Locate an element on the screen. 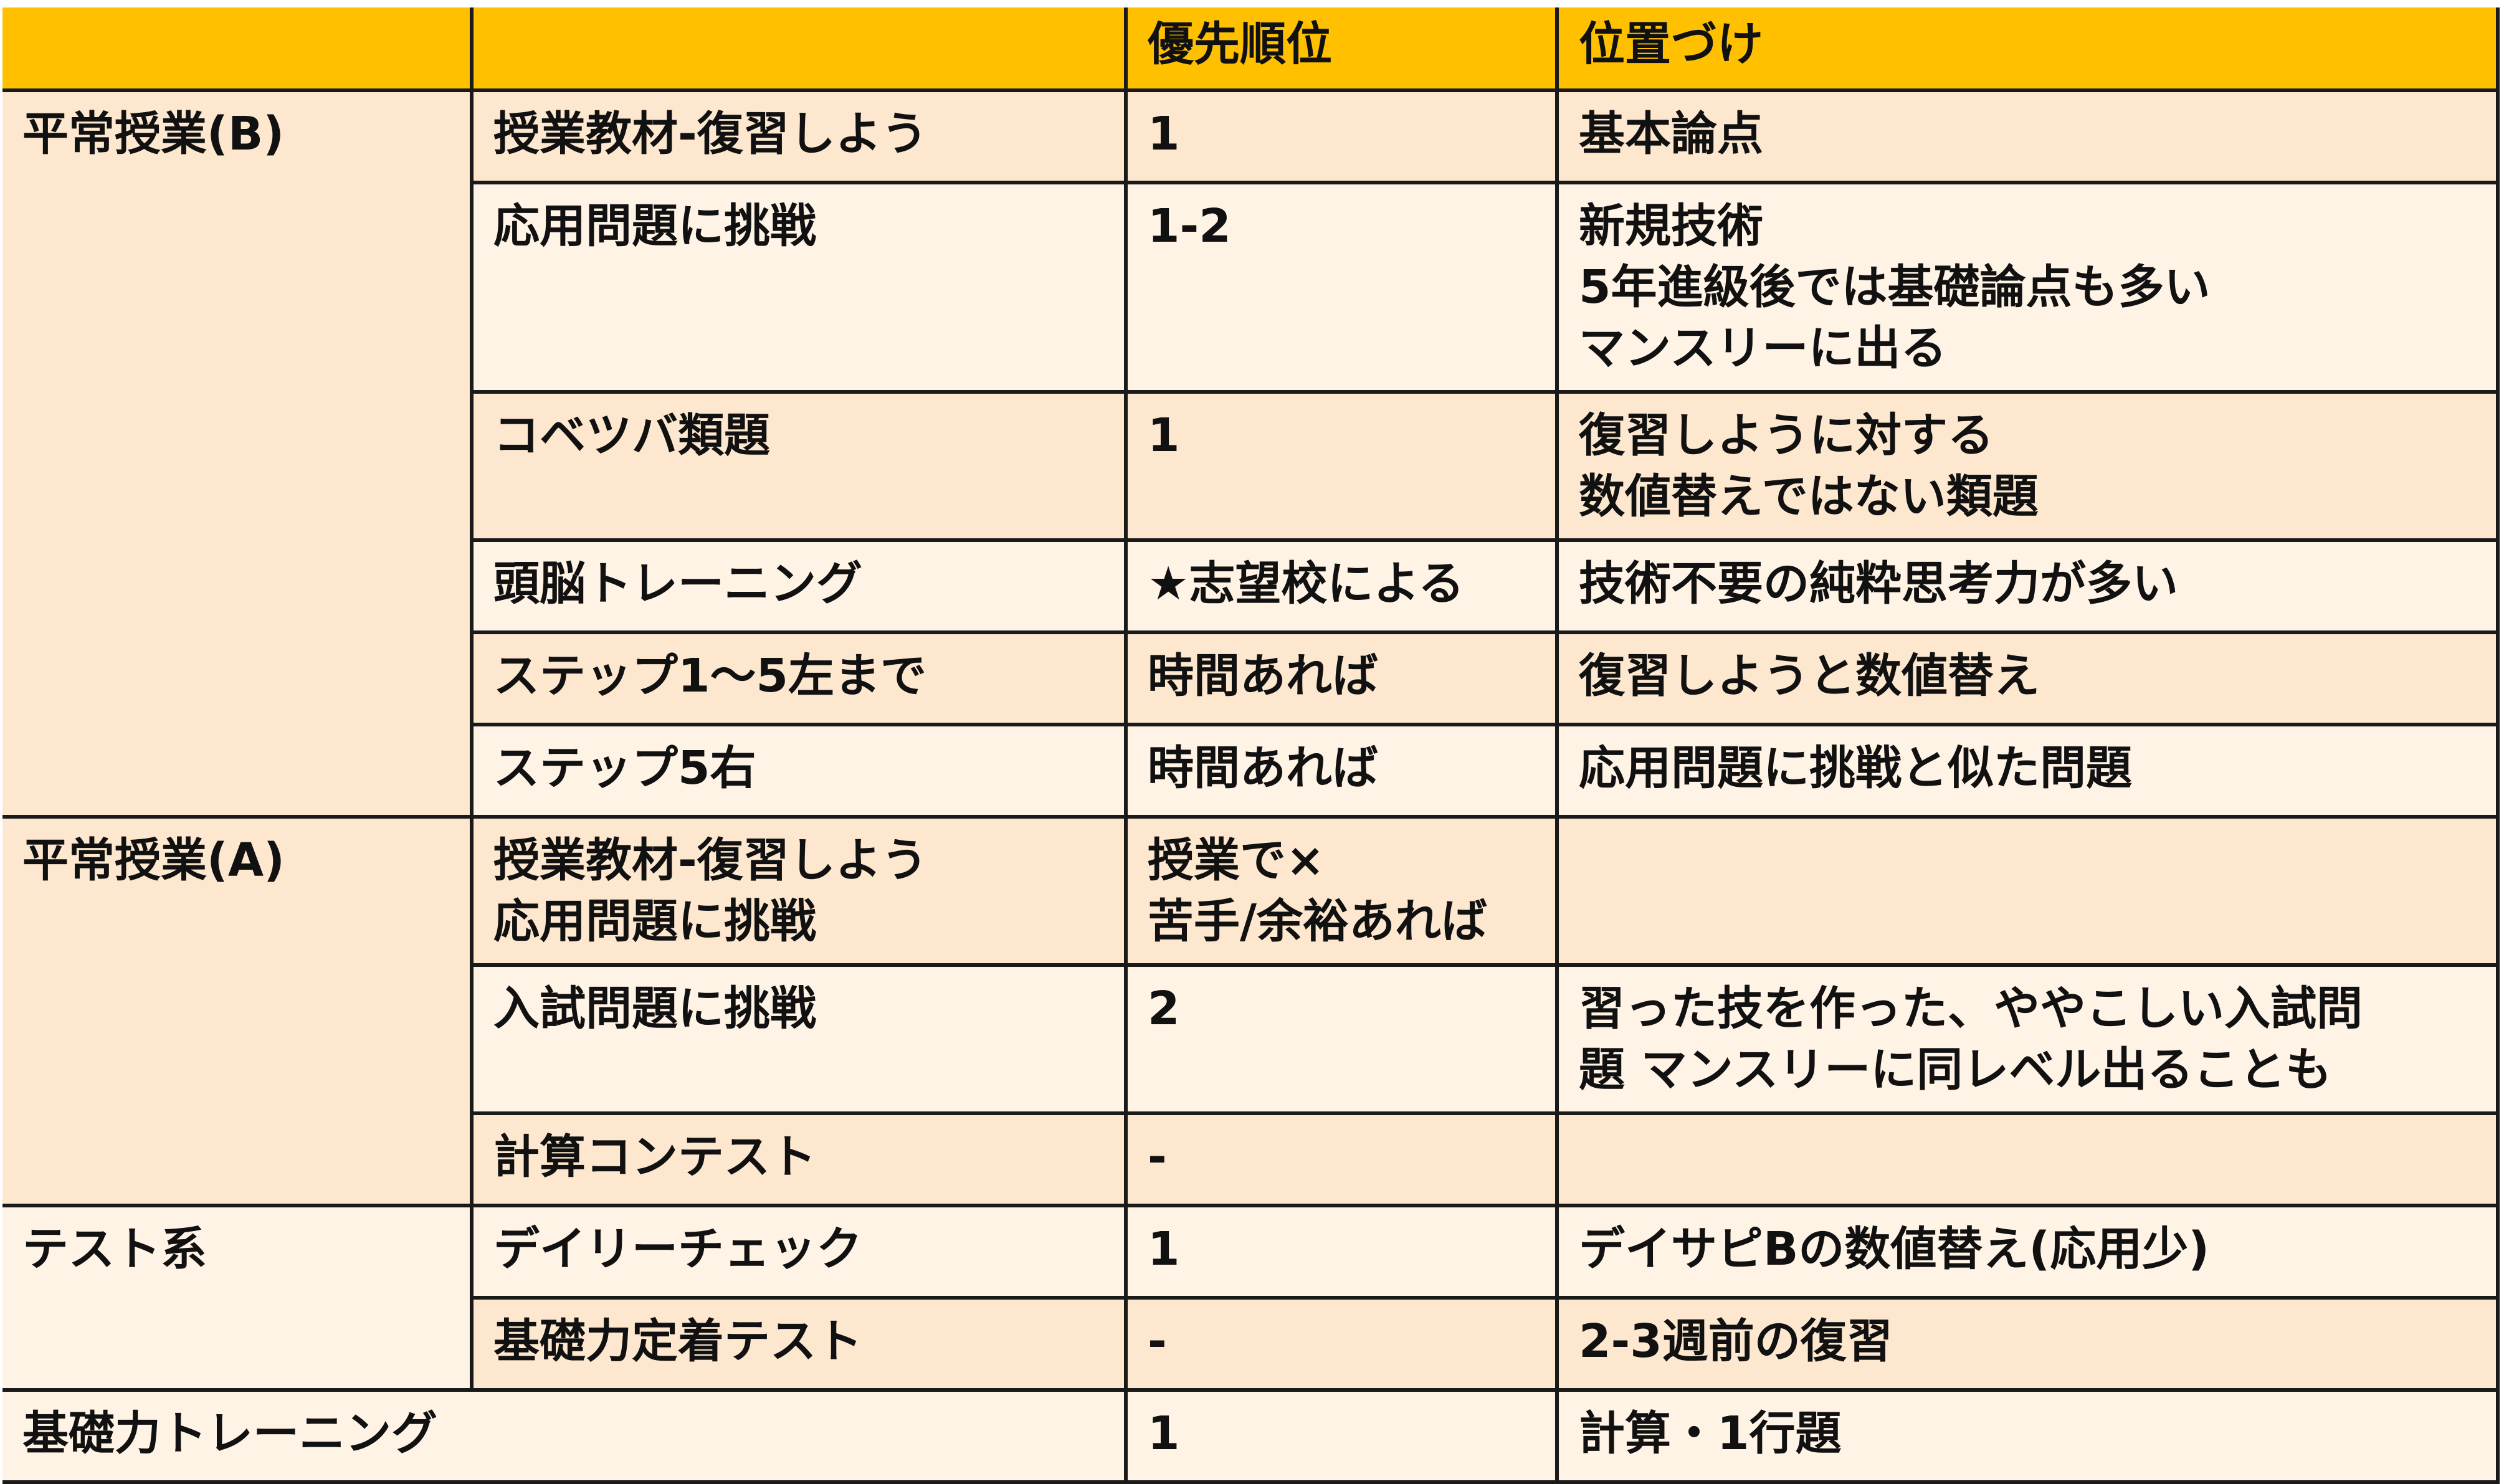 Image resolution: width=2504 pixels, height=1484 pixels. item-cell: ステップ1〜5左まで is located at coordinates (799, 678).